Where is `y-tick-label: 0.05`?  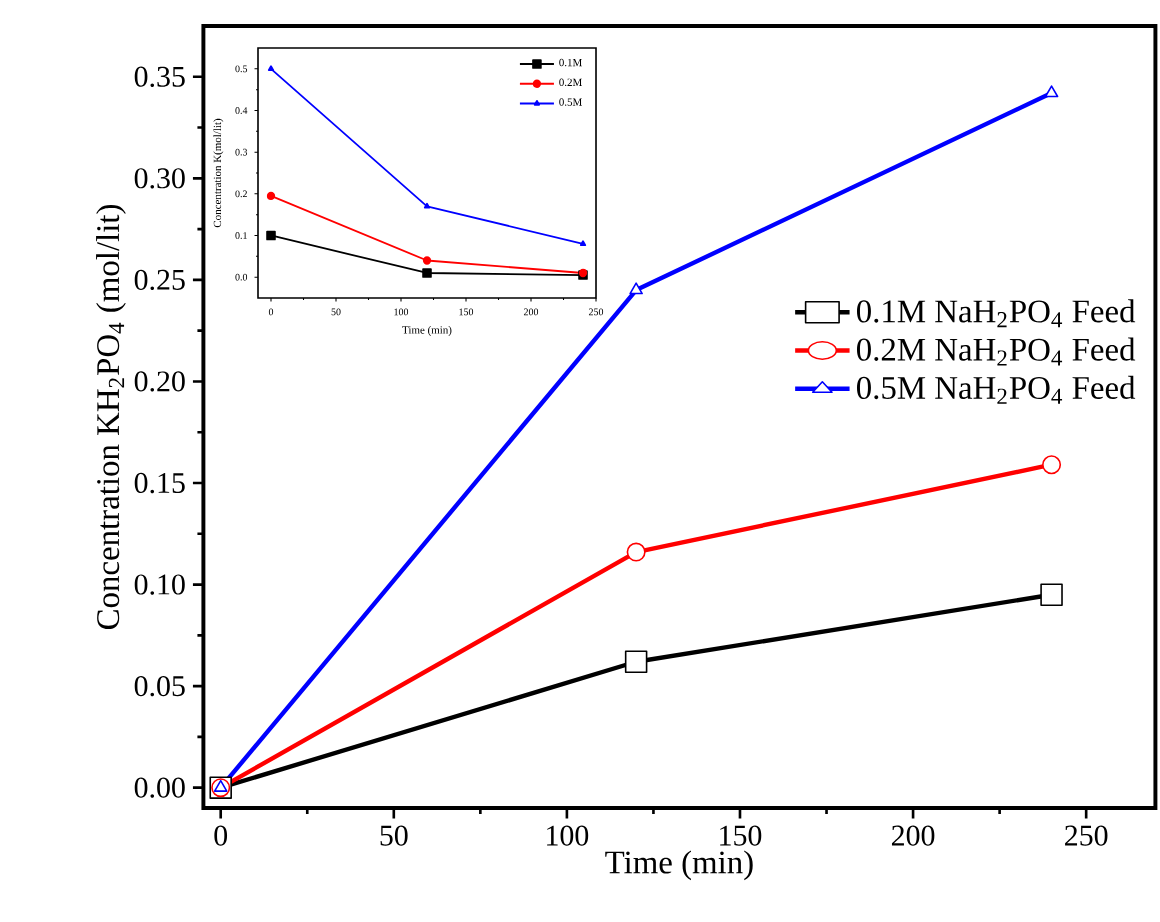
y-tick-label: 0.05 is located at coordinates (159, 686).